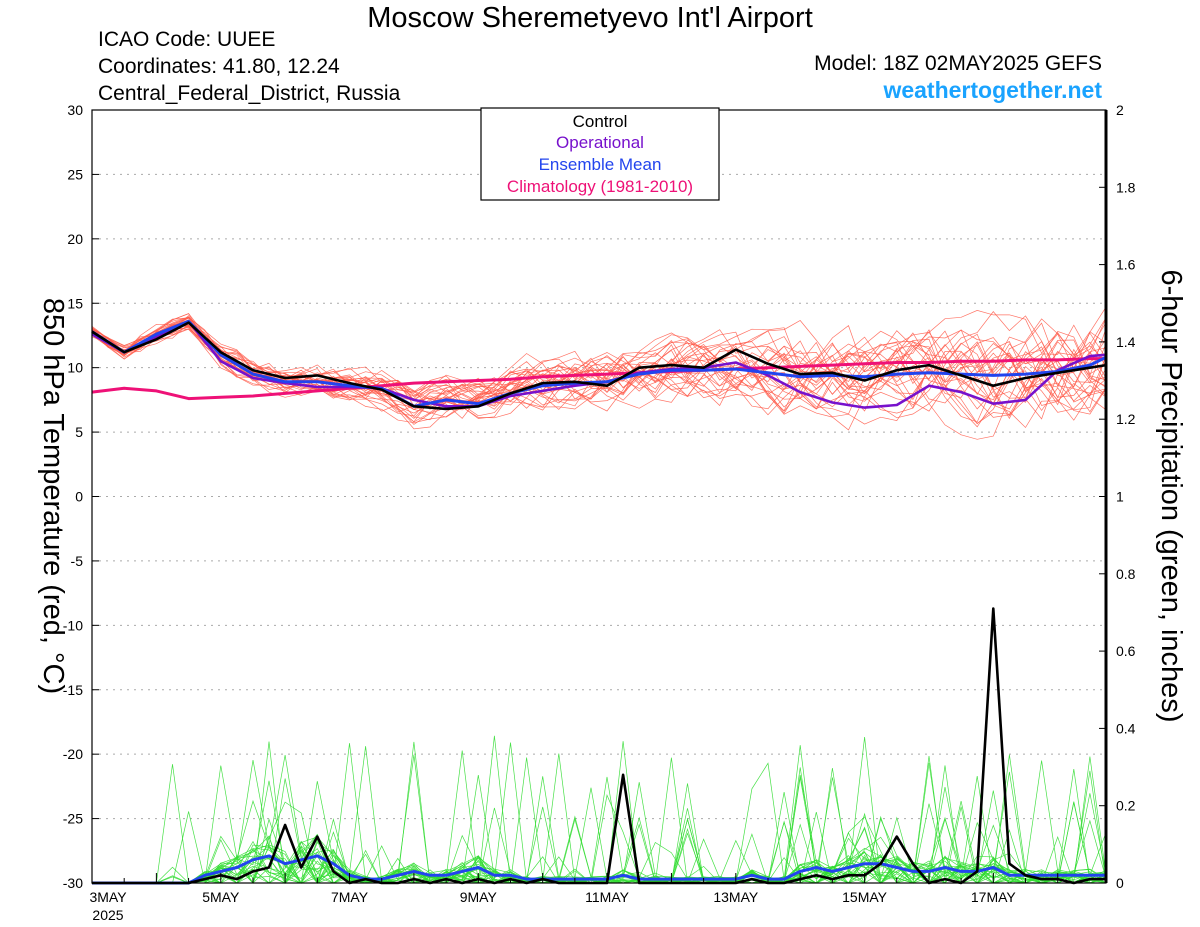  Describe the element at coordinates (1126, 187) in the screenshot. I see `y-tick-label-right: 1.8` at that location.